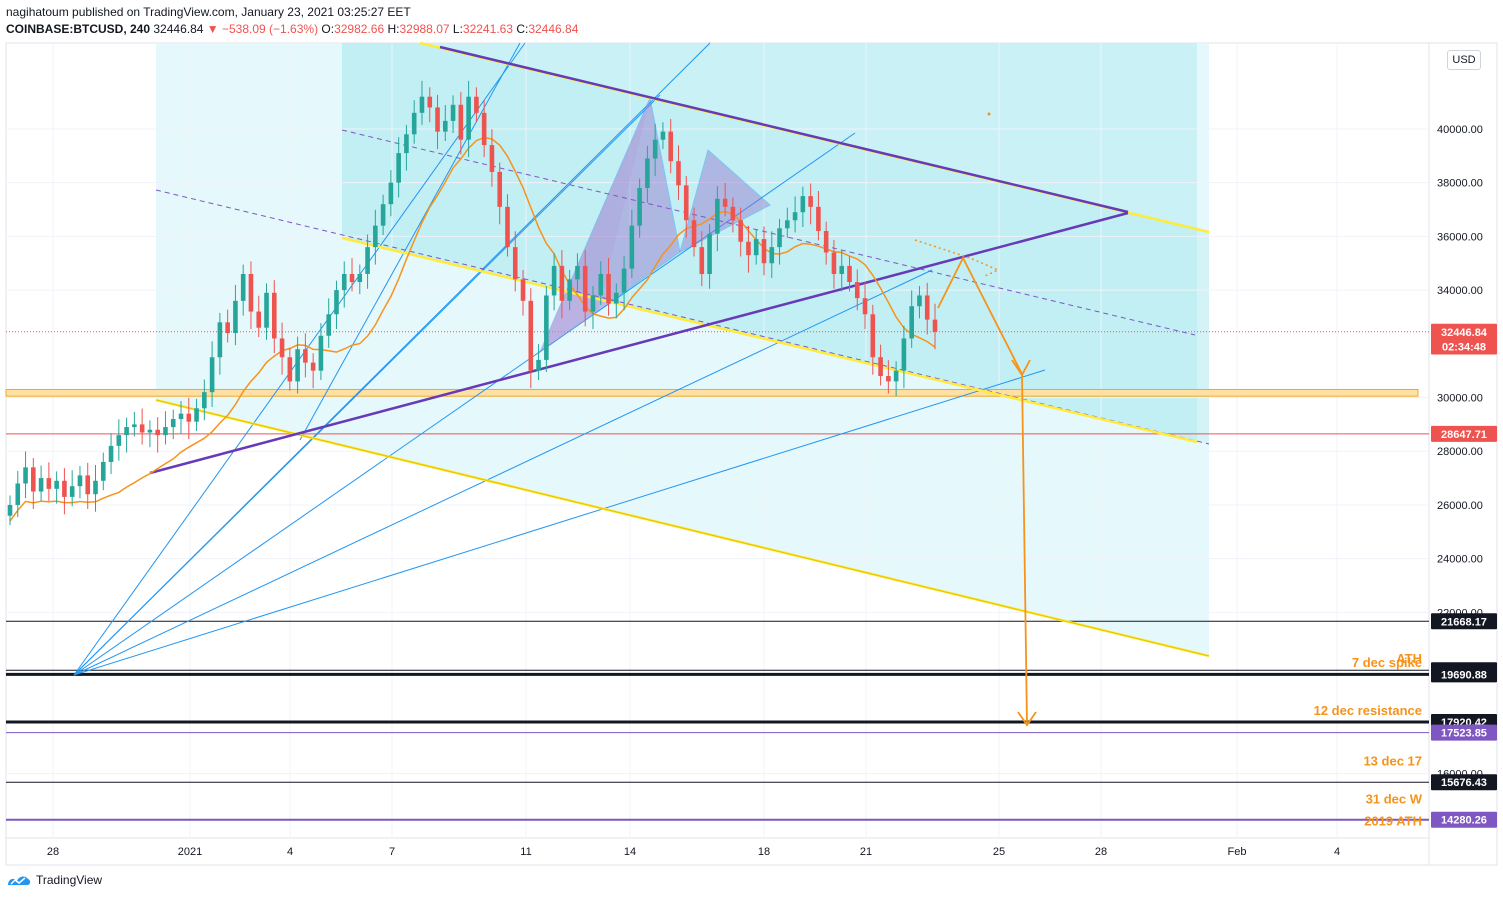 The image size is (1503, 900). I want to click on support-zone, so click(712, 392).